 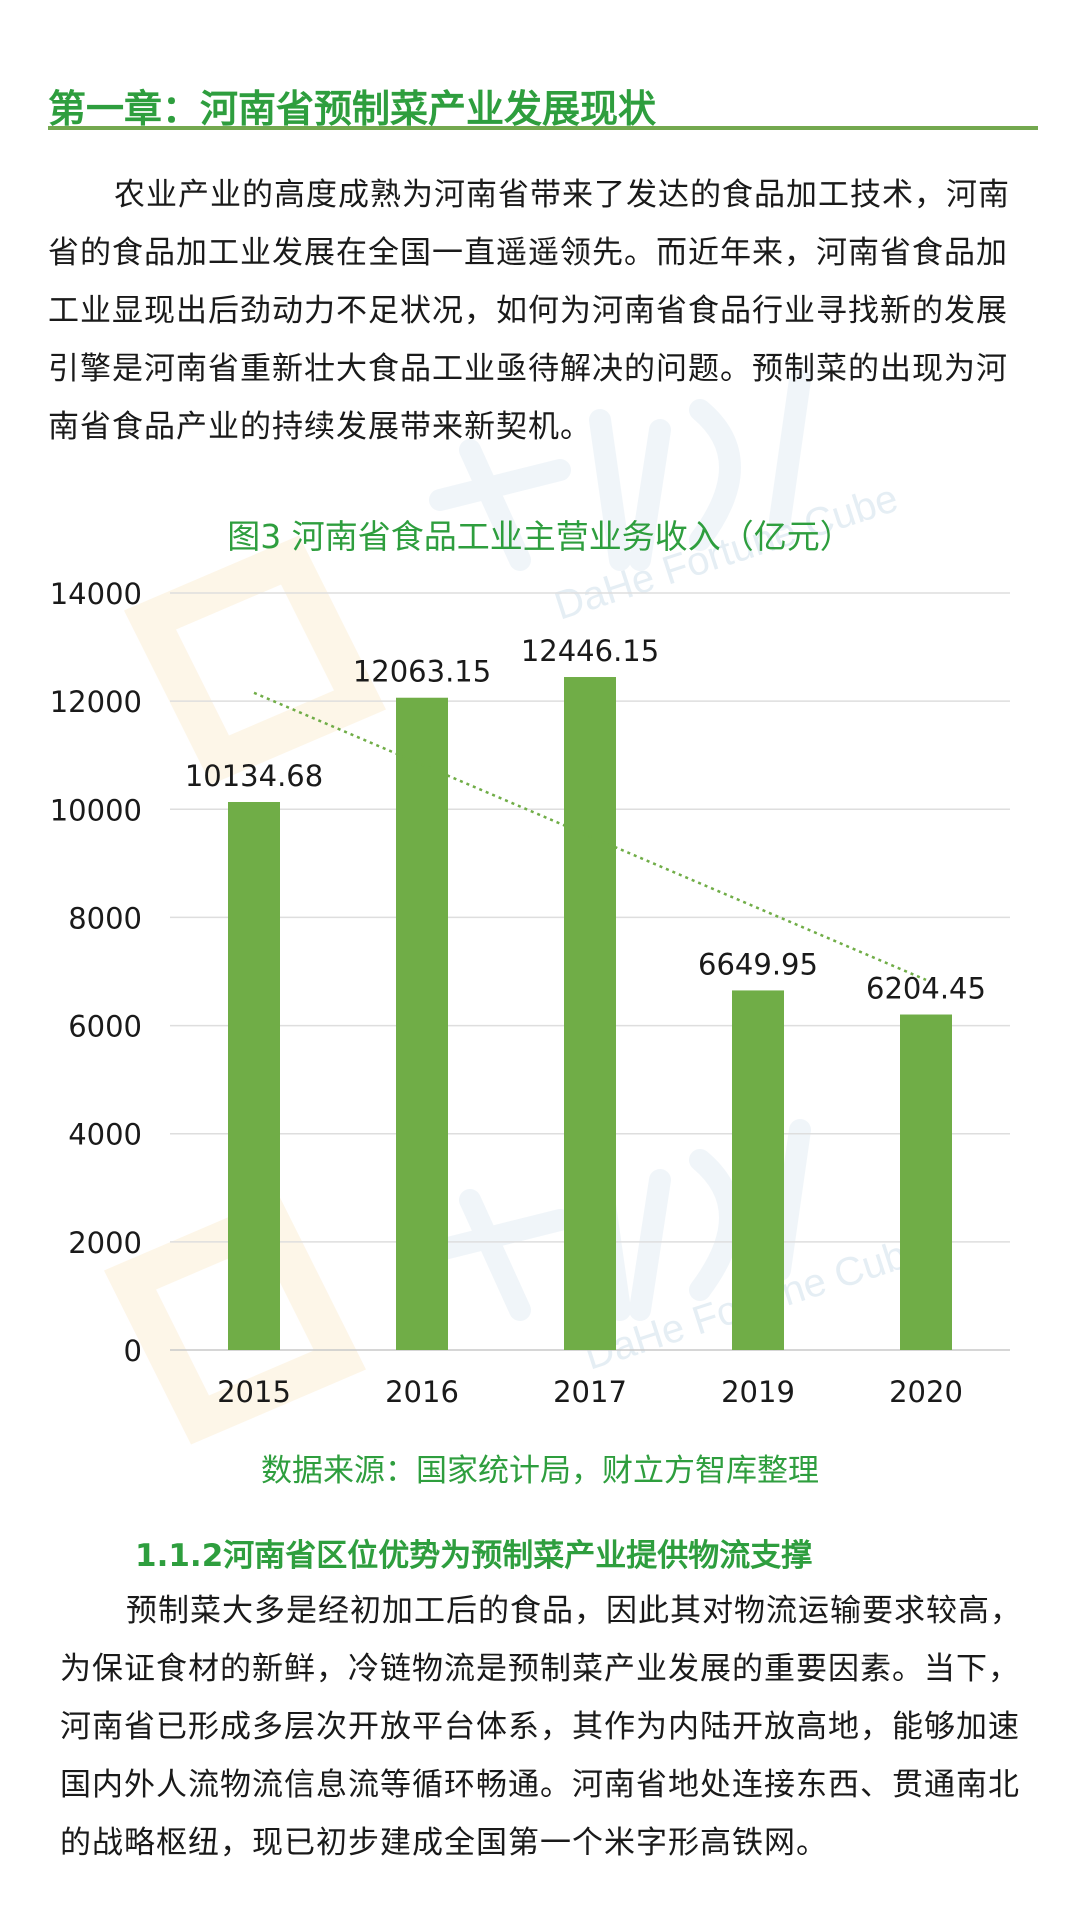 What do you see at coordinates (758, 1392) in the screenshot?
I see `x-tick-label: 2019` at bounding box center [758, 1392].